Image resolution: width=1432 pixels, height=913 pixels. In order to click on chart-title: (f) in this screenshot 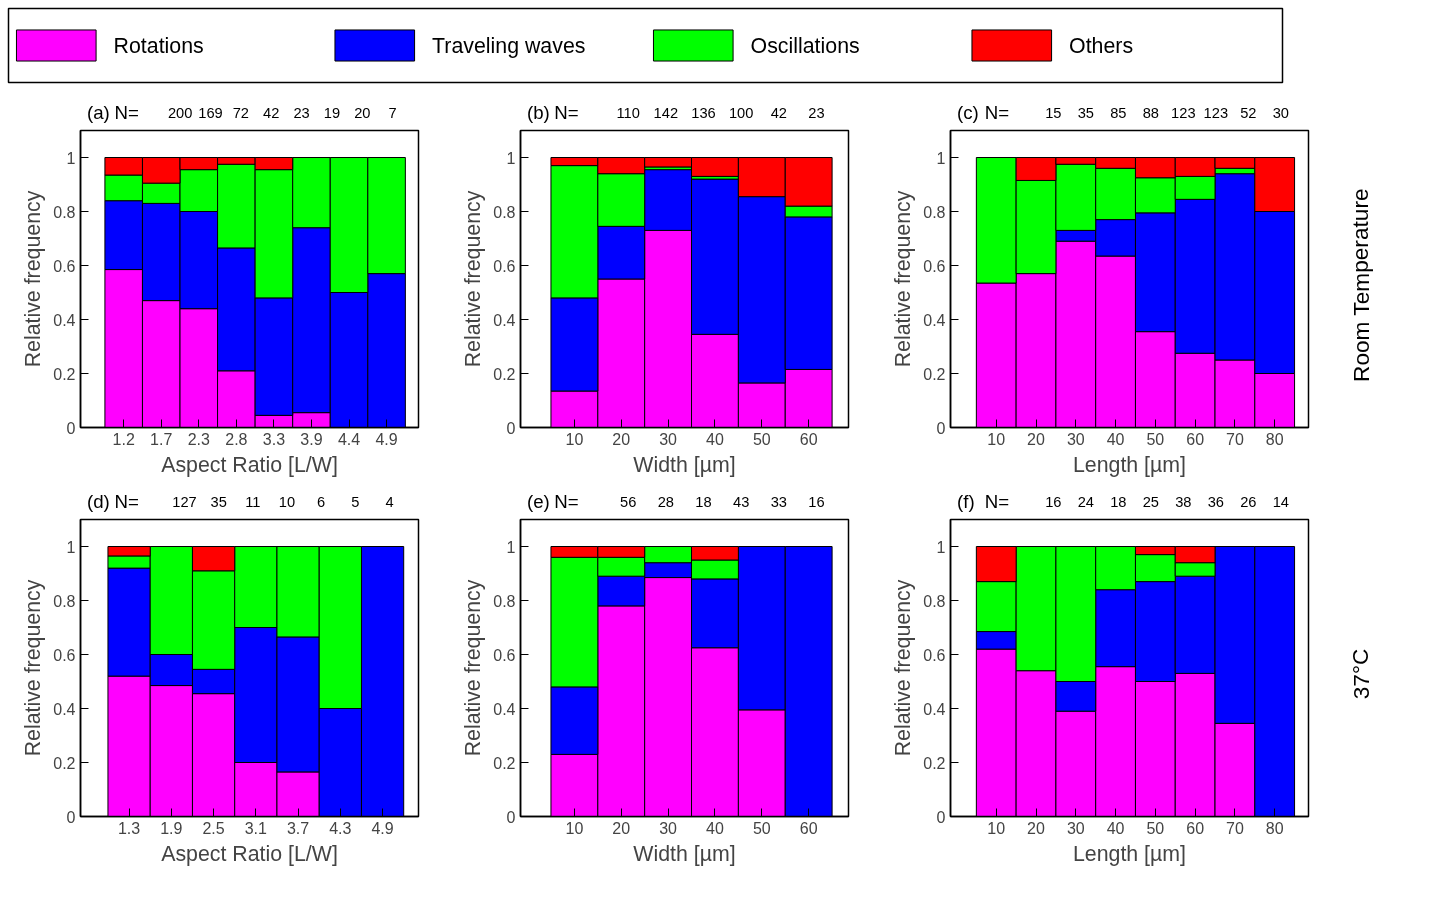, I will do `click(966, 502)`.